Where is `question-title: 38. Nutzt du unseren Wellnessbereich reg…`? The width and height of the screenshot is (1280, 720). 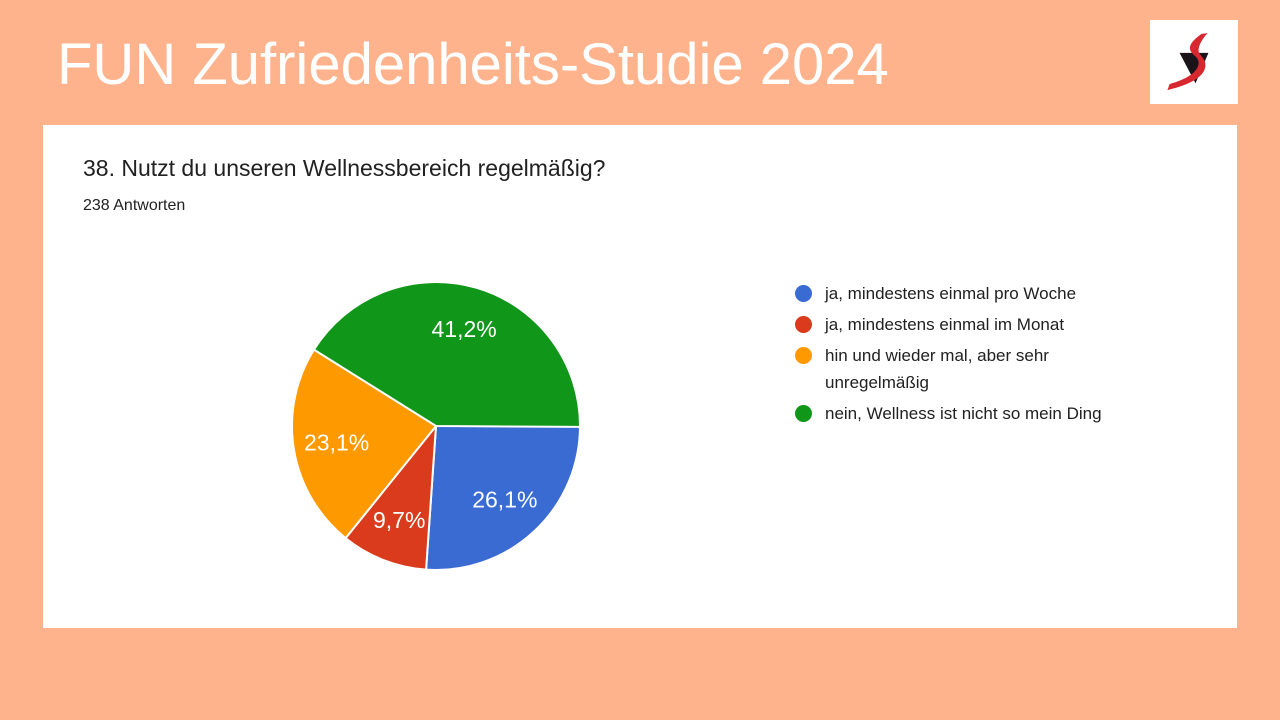
question-title: 38. Nutzt du unseren Wellnessbereich reg… is located at coordinates (344, 168).